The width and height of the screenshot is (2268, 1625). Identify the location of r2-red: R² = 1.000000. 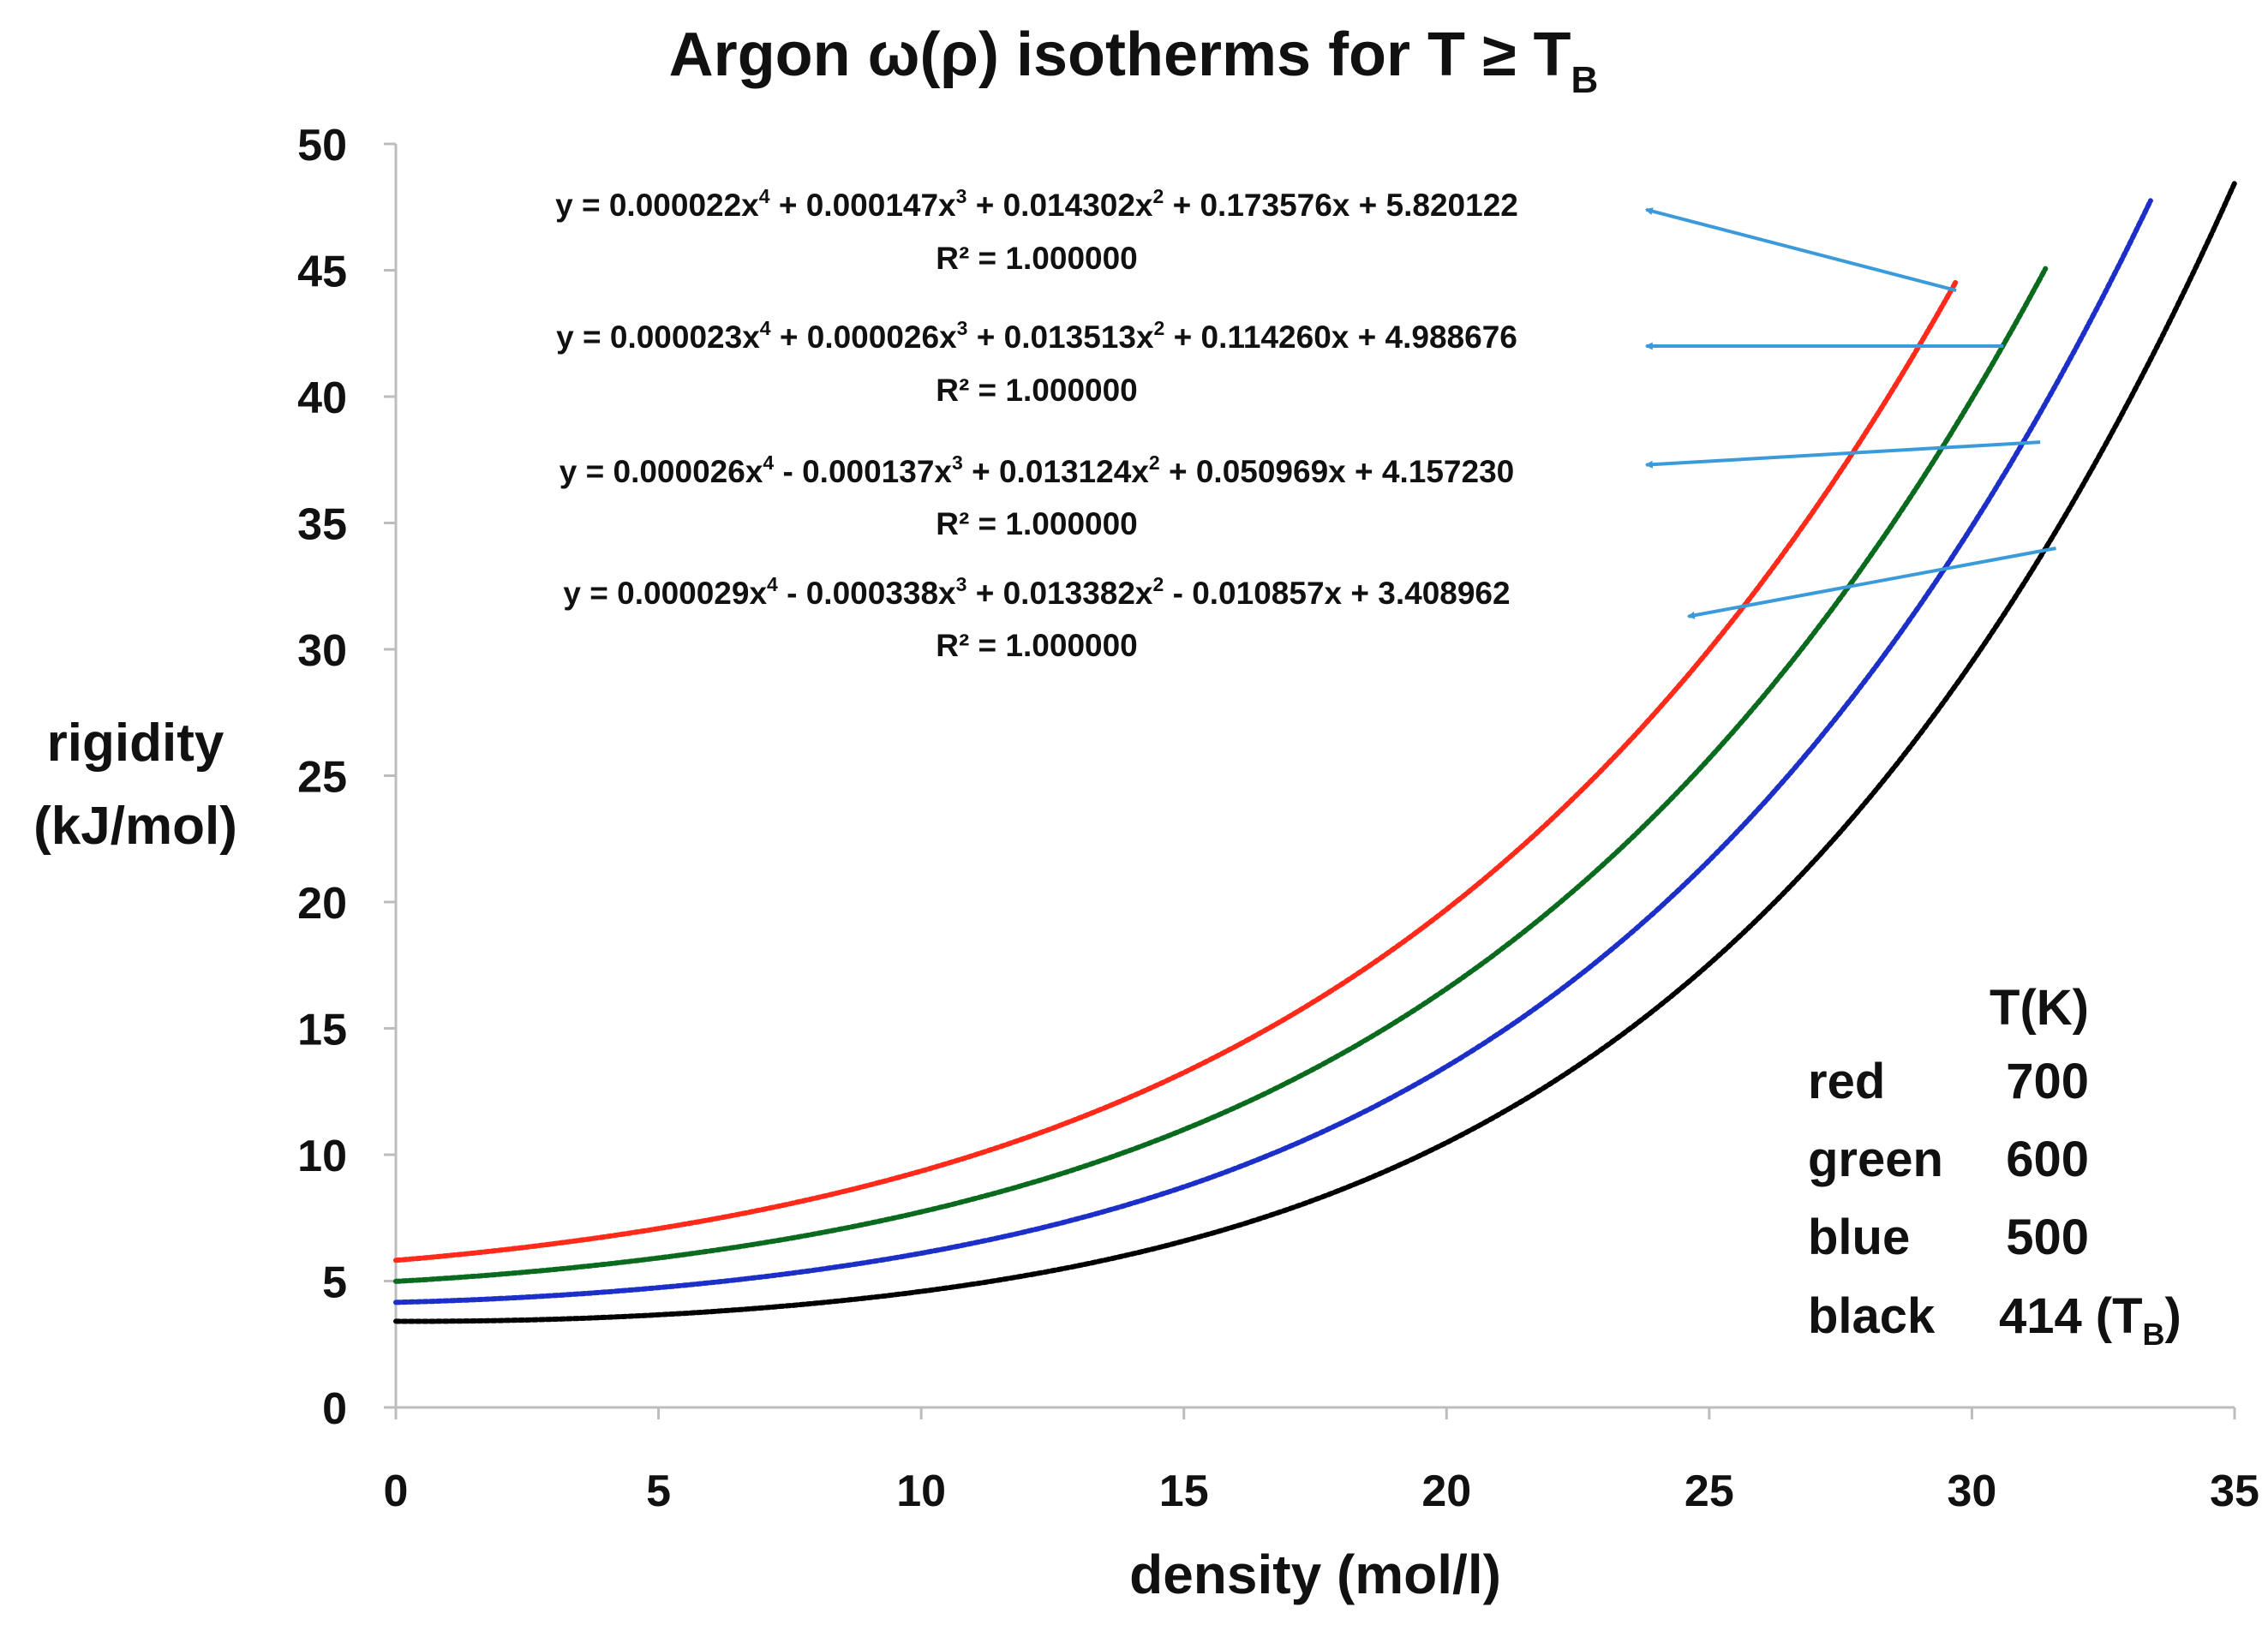
(1037, 258).